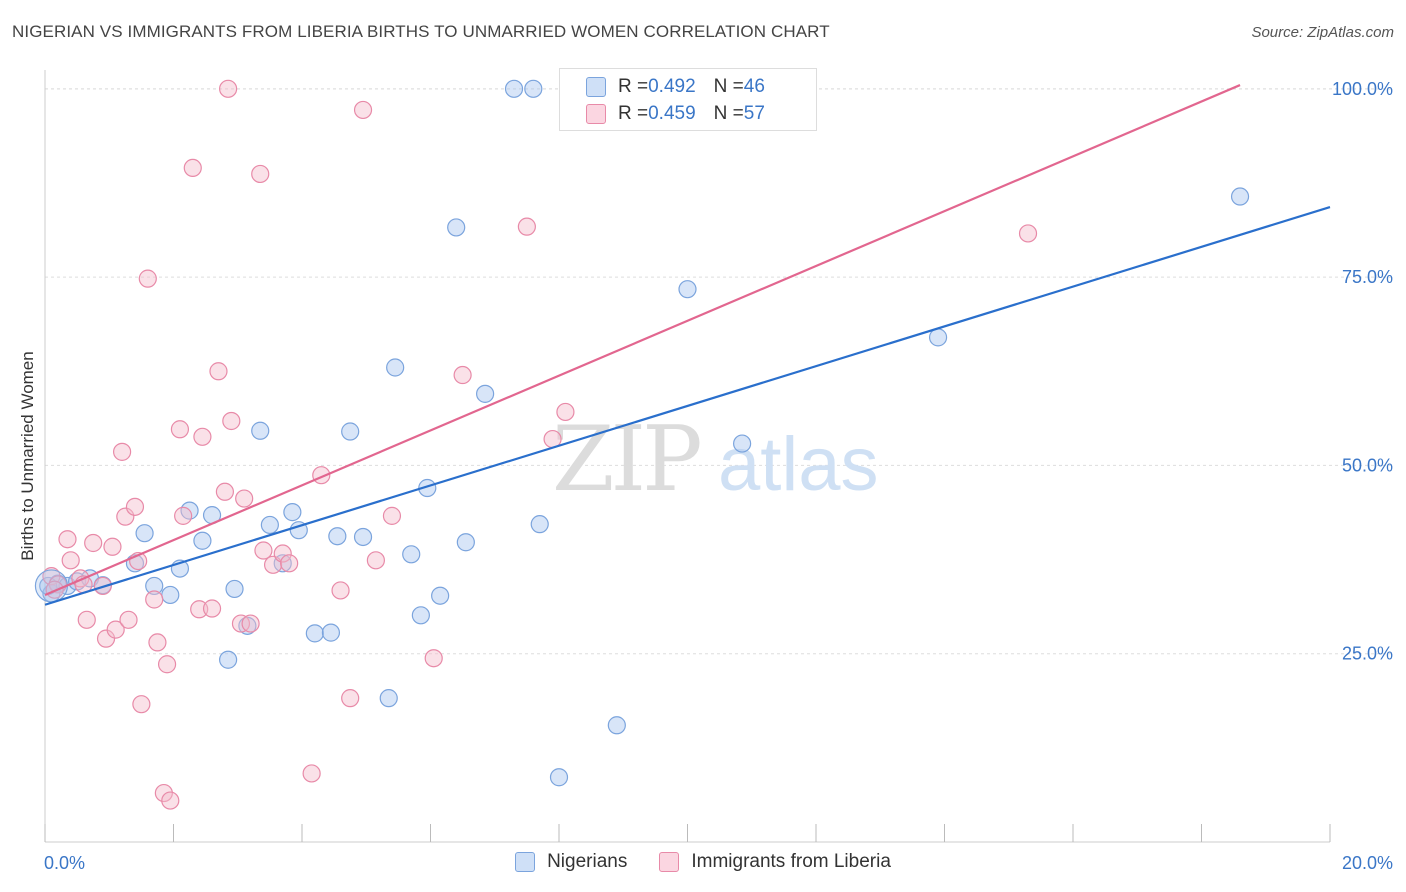 This screenshot has height=892, width=1406. What do you see at coordinates (1362, 89) in the screenshot?
I see `y-tick-label: 100.0%` at bounding box center [1362, 89].